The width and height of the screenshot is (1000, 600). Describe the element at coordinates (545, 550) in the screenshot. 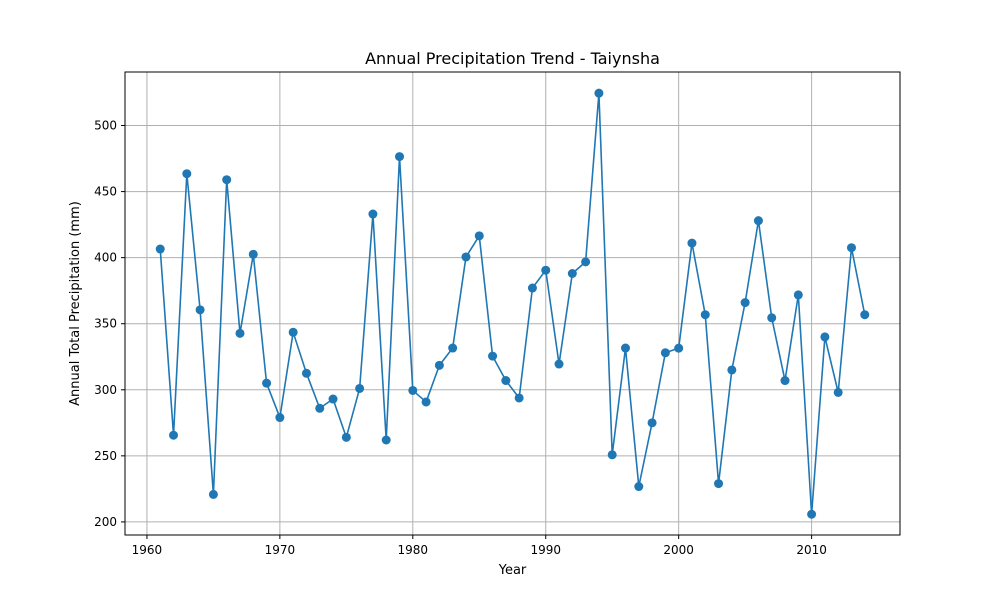

I see `x-tick-label: 1990` at that location.